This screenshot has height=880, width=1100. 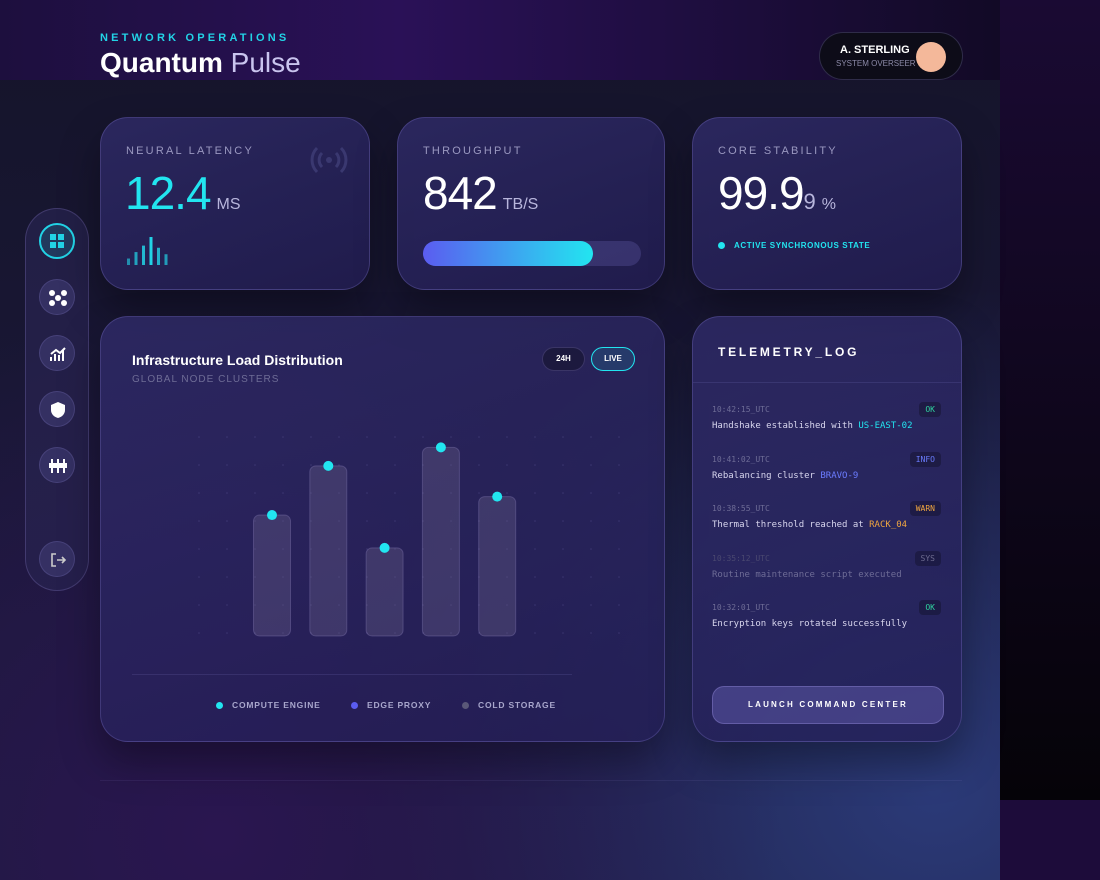 I want to click on progress-track, so click(x=532, y=253).